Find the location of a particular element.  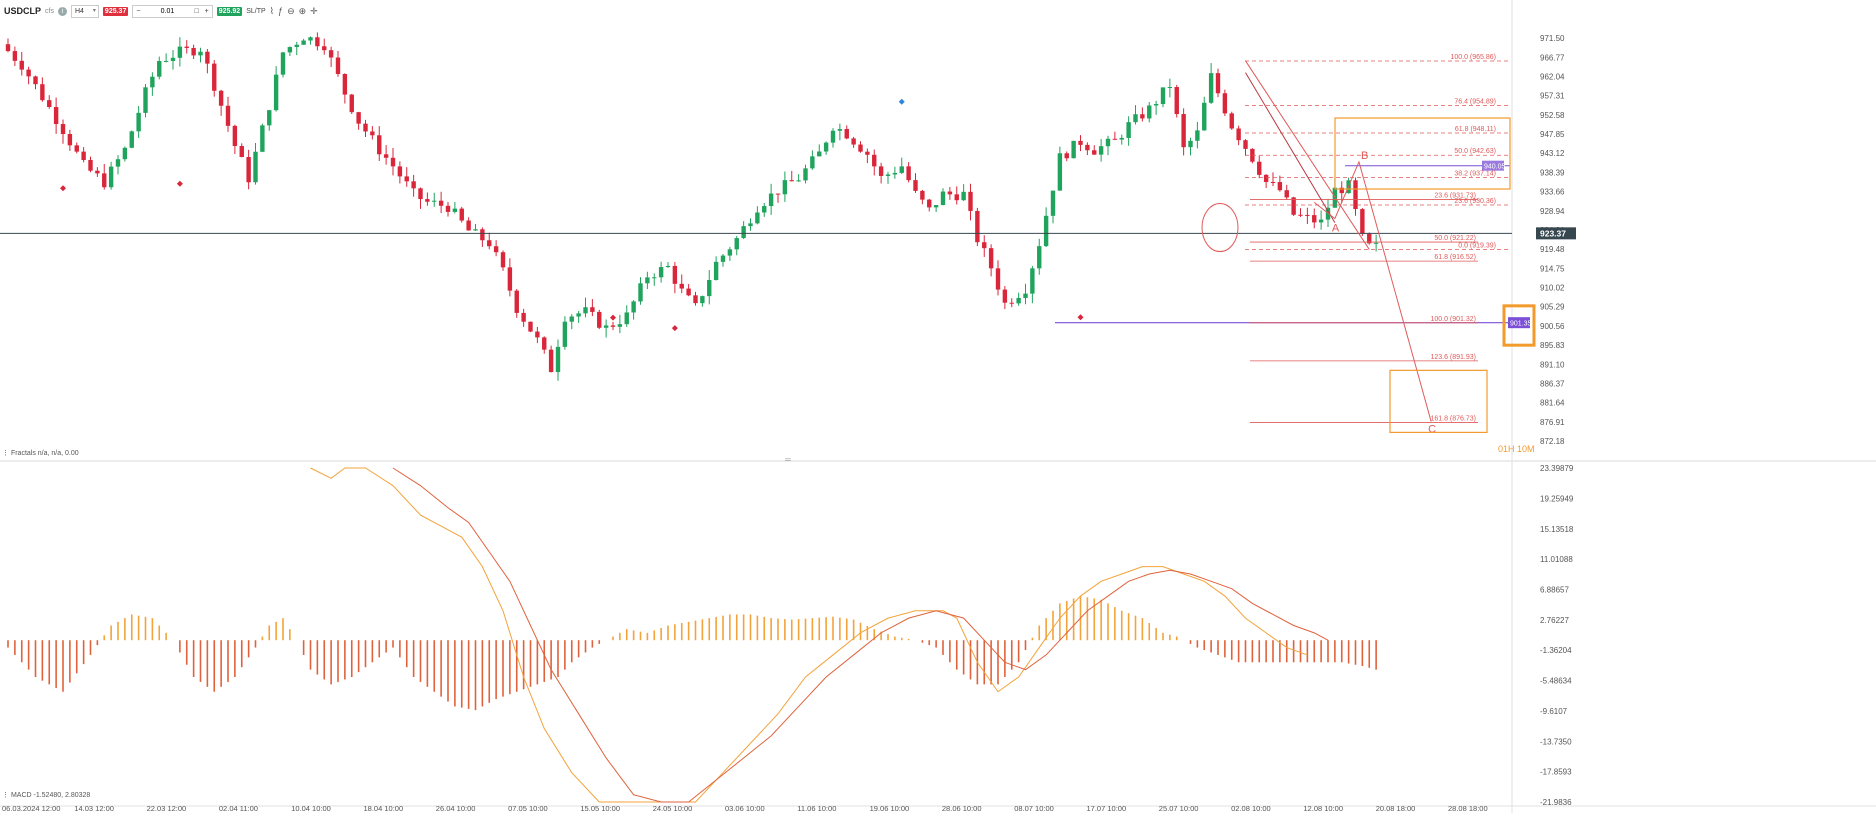

timeframe-select: H4 ▾ is located at coordinates (84, 11).